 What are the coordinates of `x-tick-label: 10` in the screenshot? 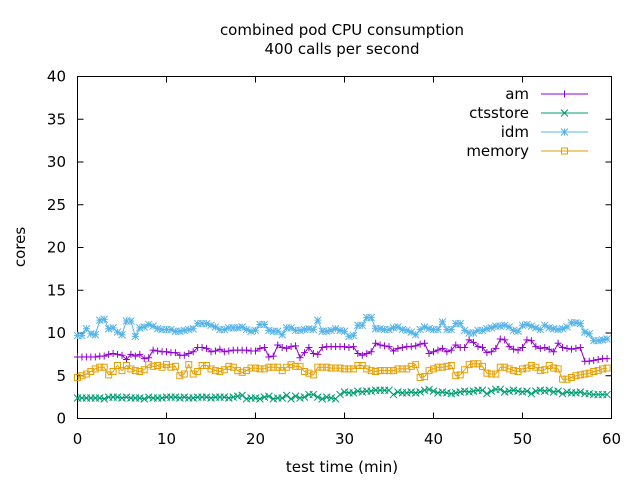 It's located at (166, 439).